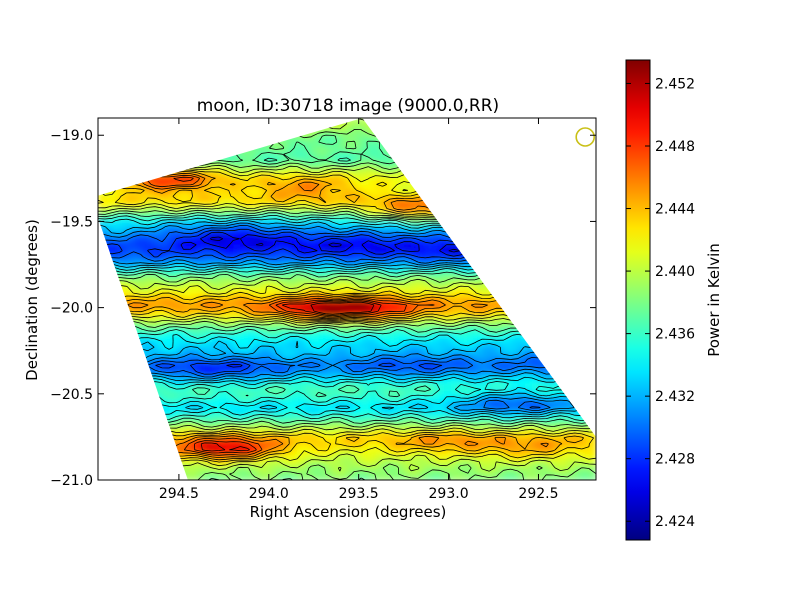  I want to click on colorbar-tick-label: 2.432, so click(675, 397).